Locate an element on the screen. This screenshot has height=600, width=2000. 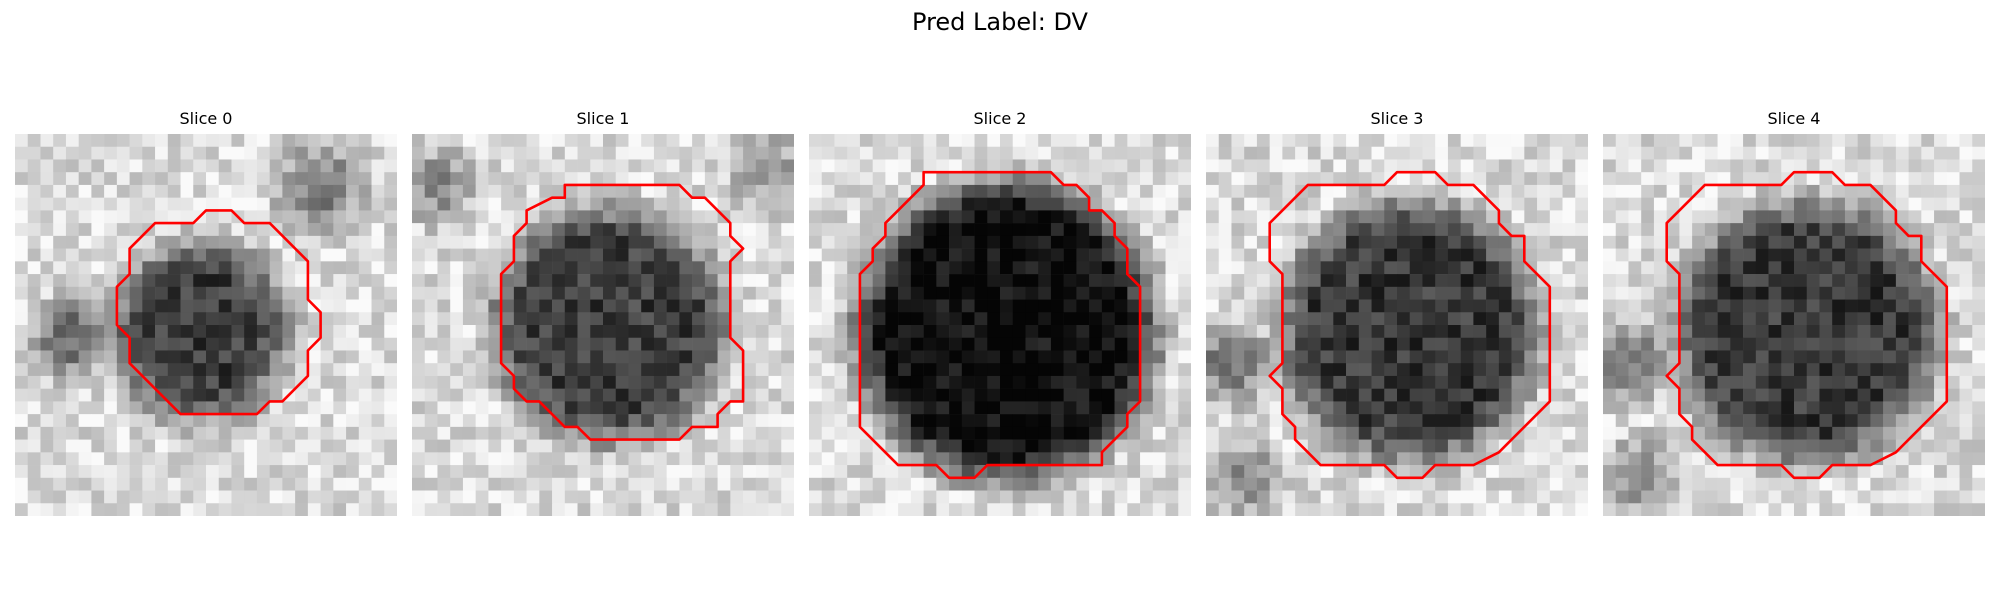
slice-panel-1: Slice 1 is located at coordinates (603, 313).